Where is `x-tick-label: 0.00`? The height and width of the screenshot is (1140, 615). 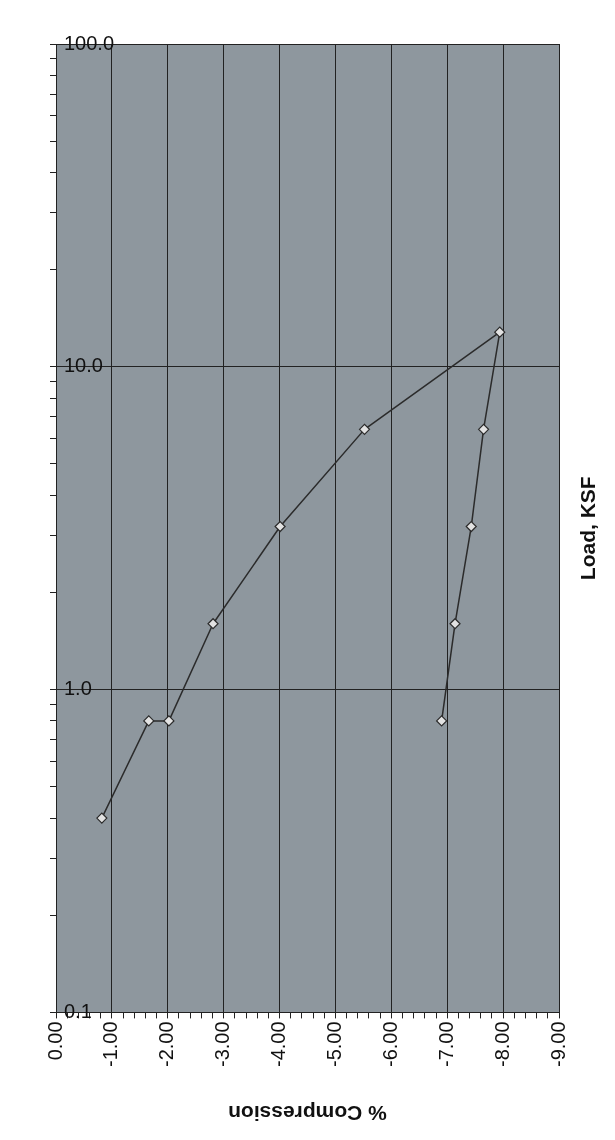
x-tick-label: 0.00 is located at coordinates (54, 1041).